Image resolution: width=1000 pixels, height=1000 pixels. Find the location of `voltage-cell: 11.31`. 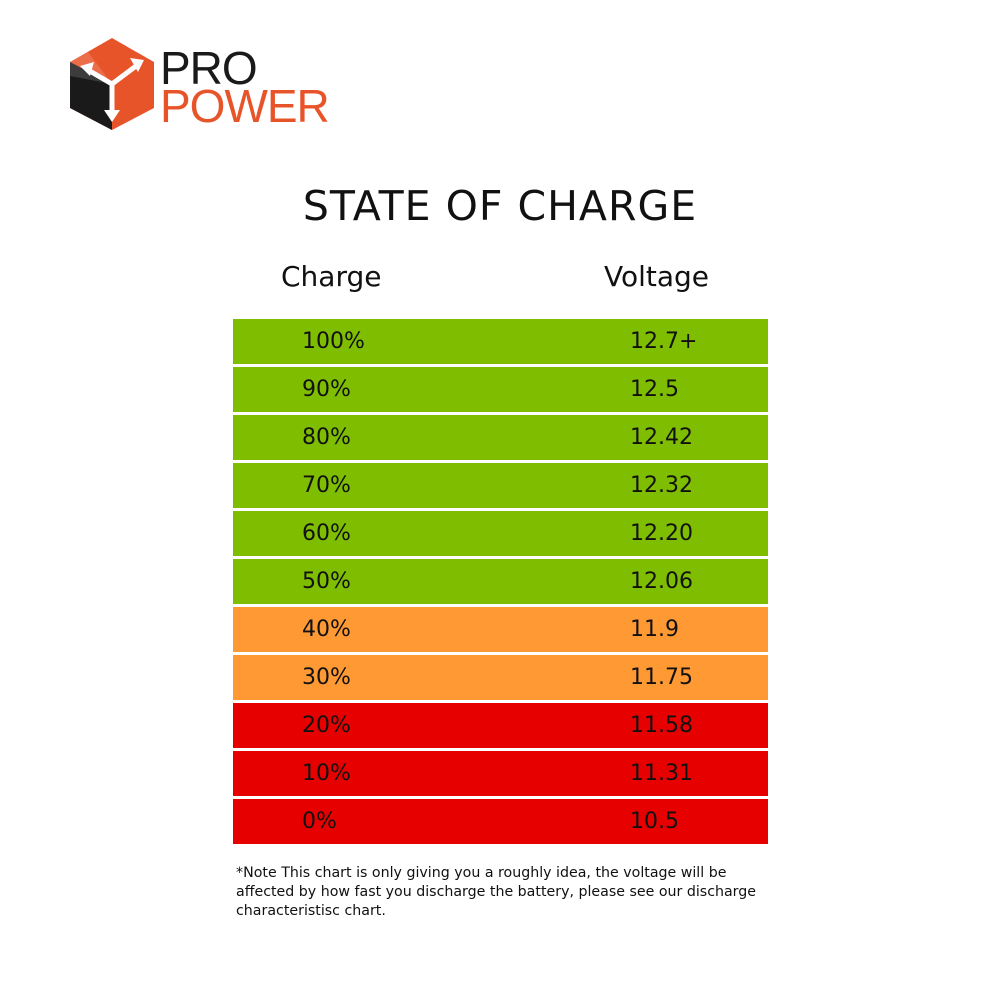

voltage-cell: 11.31 is located at coordinates (661, 773).